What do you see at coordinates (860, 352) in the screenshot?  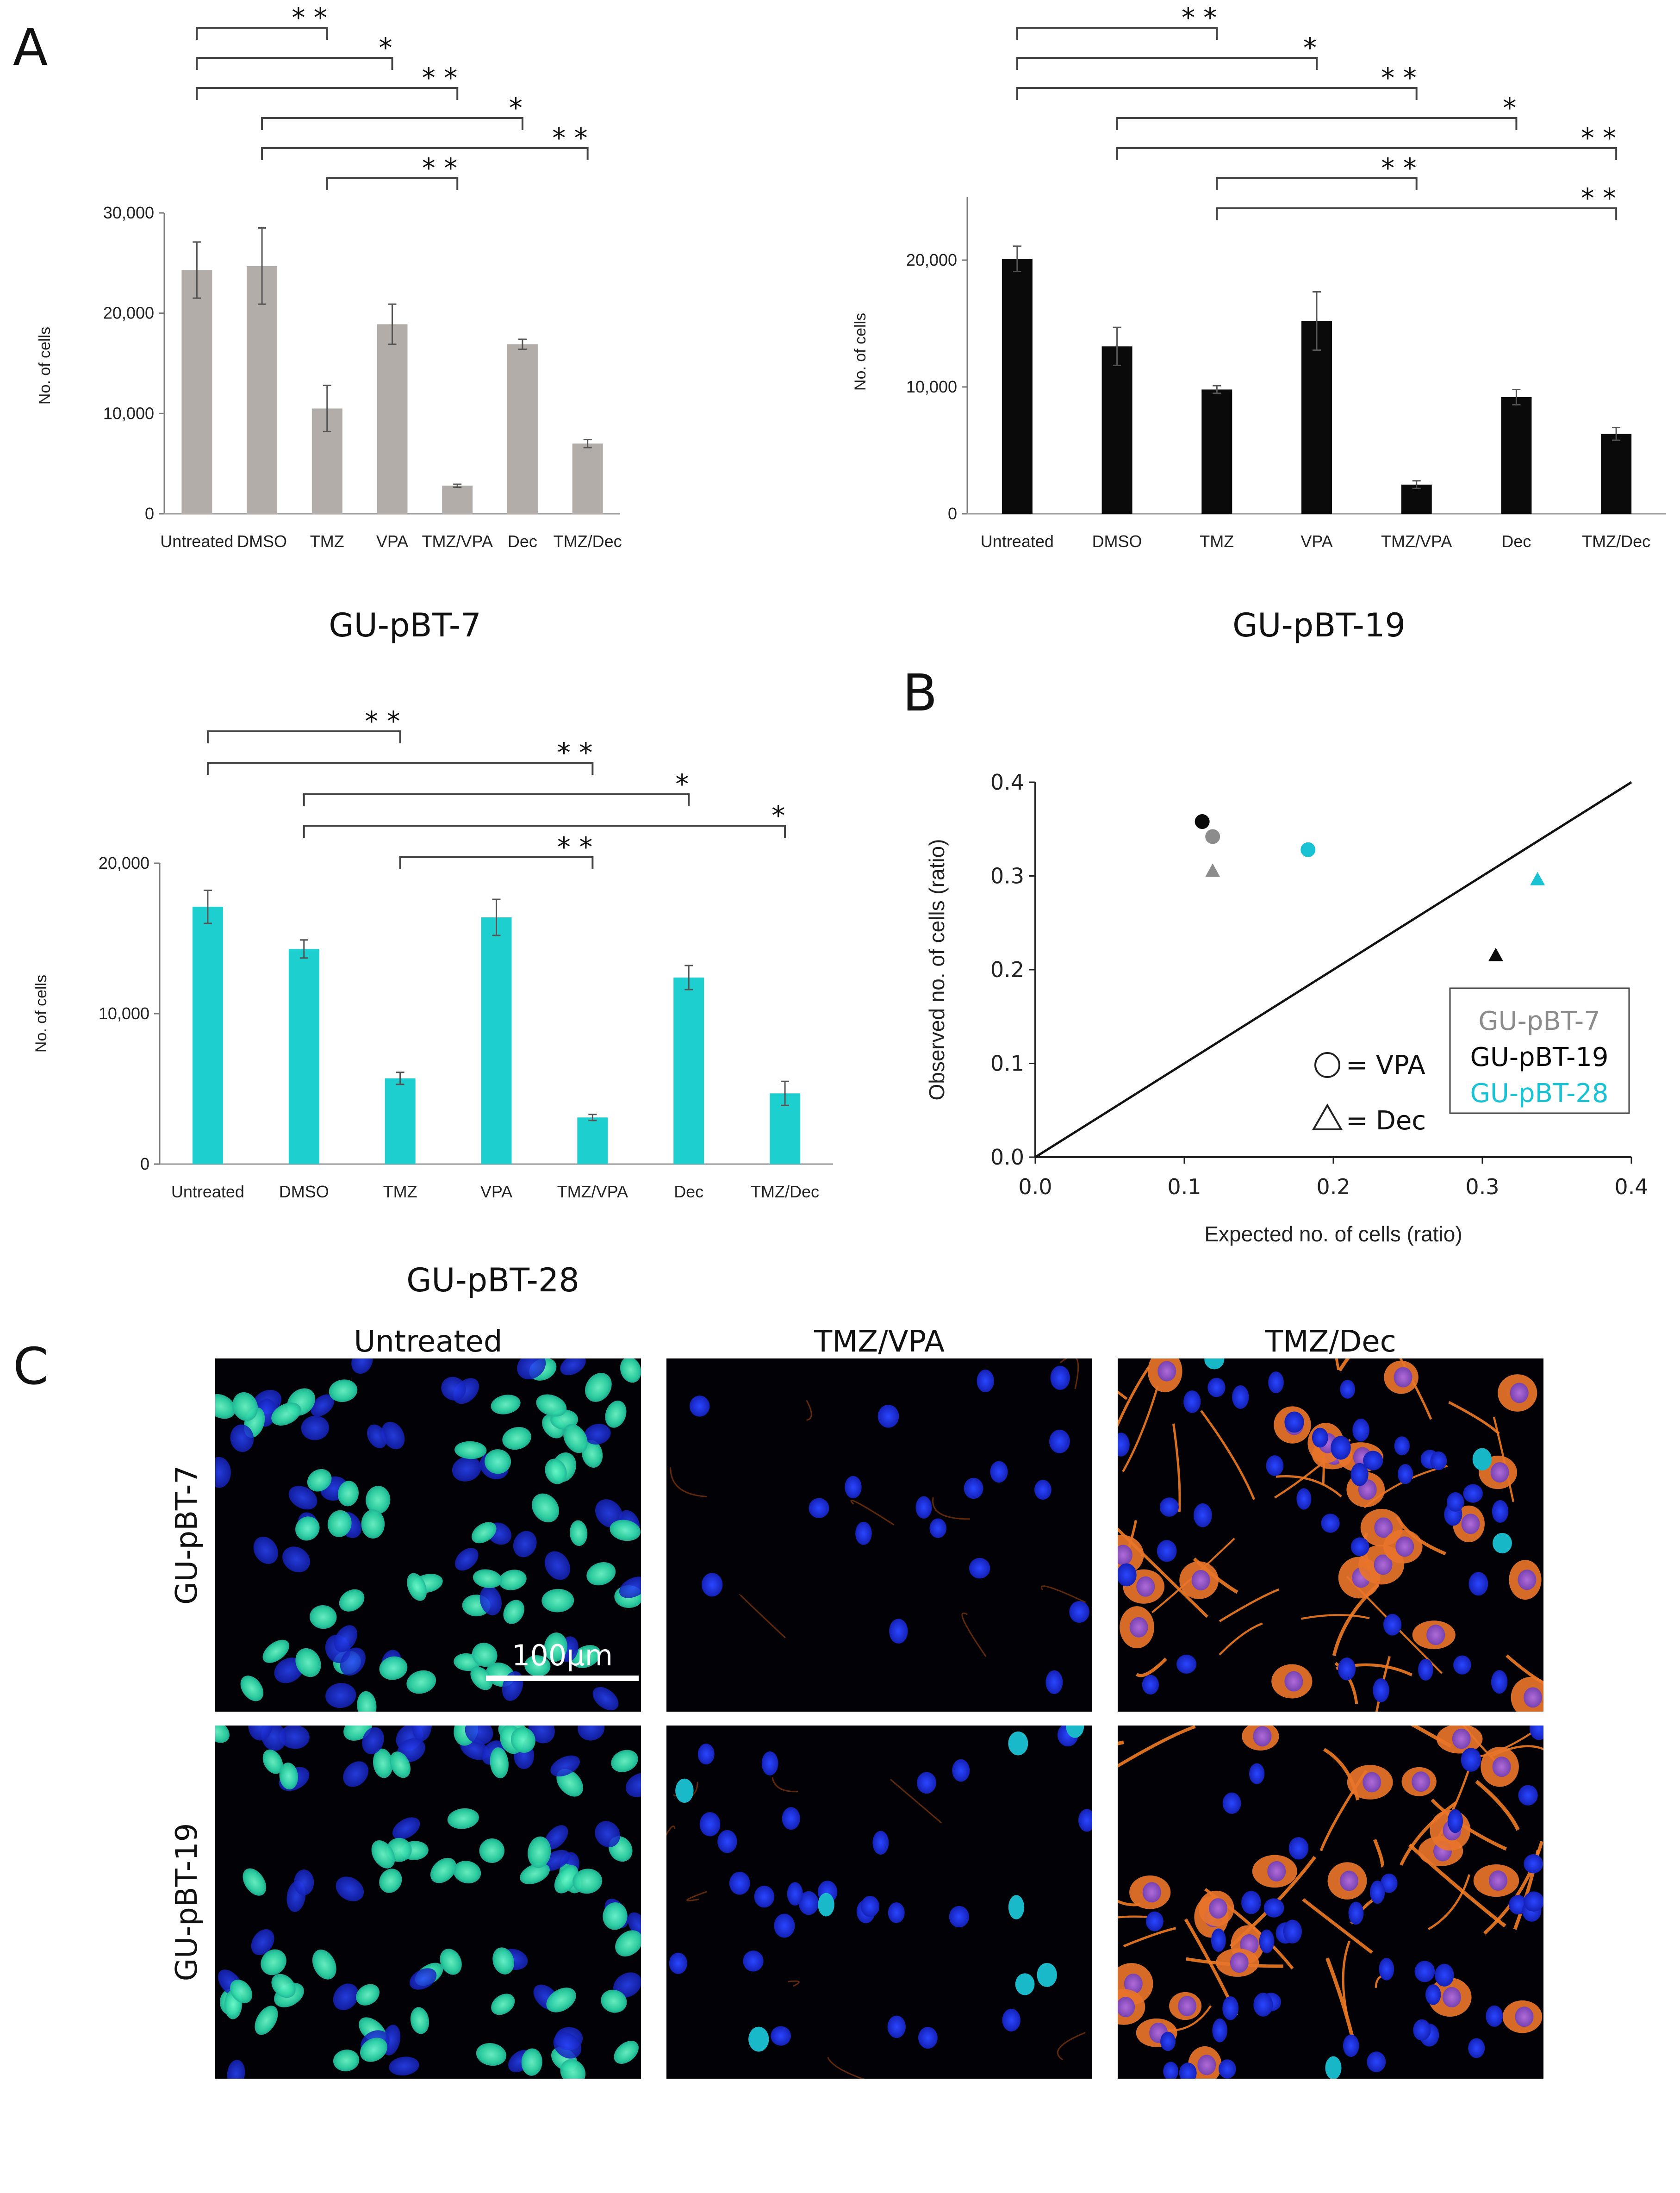 I see `y-axis-label: No. of cells` at bounding box center [860, 352].